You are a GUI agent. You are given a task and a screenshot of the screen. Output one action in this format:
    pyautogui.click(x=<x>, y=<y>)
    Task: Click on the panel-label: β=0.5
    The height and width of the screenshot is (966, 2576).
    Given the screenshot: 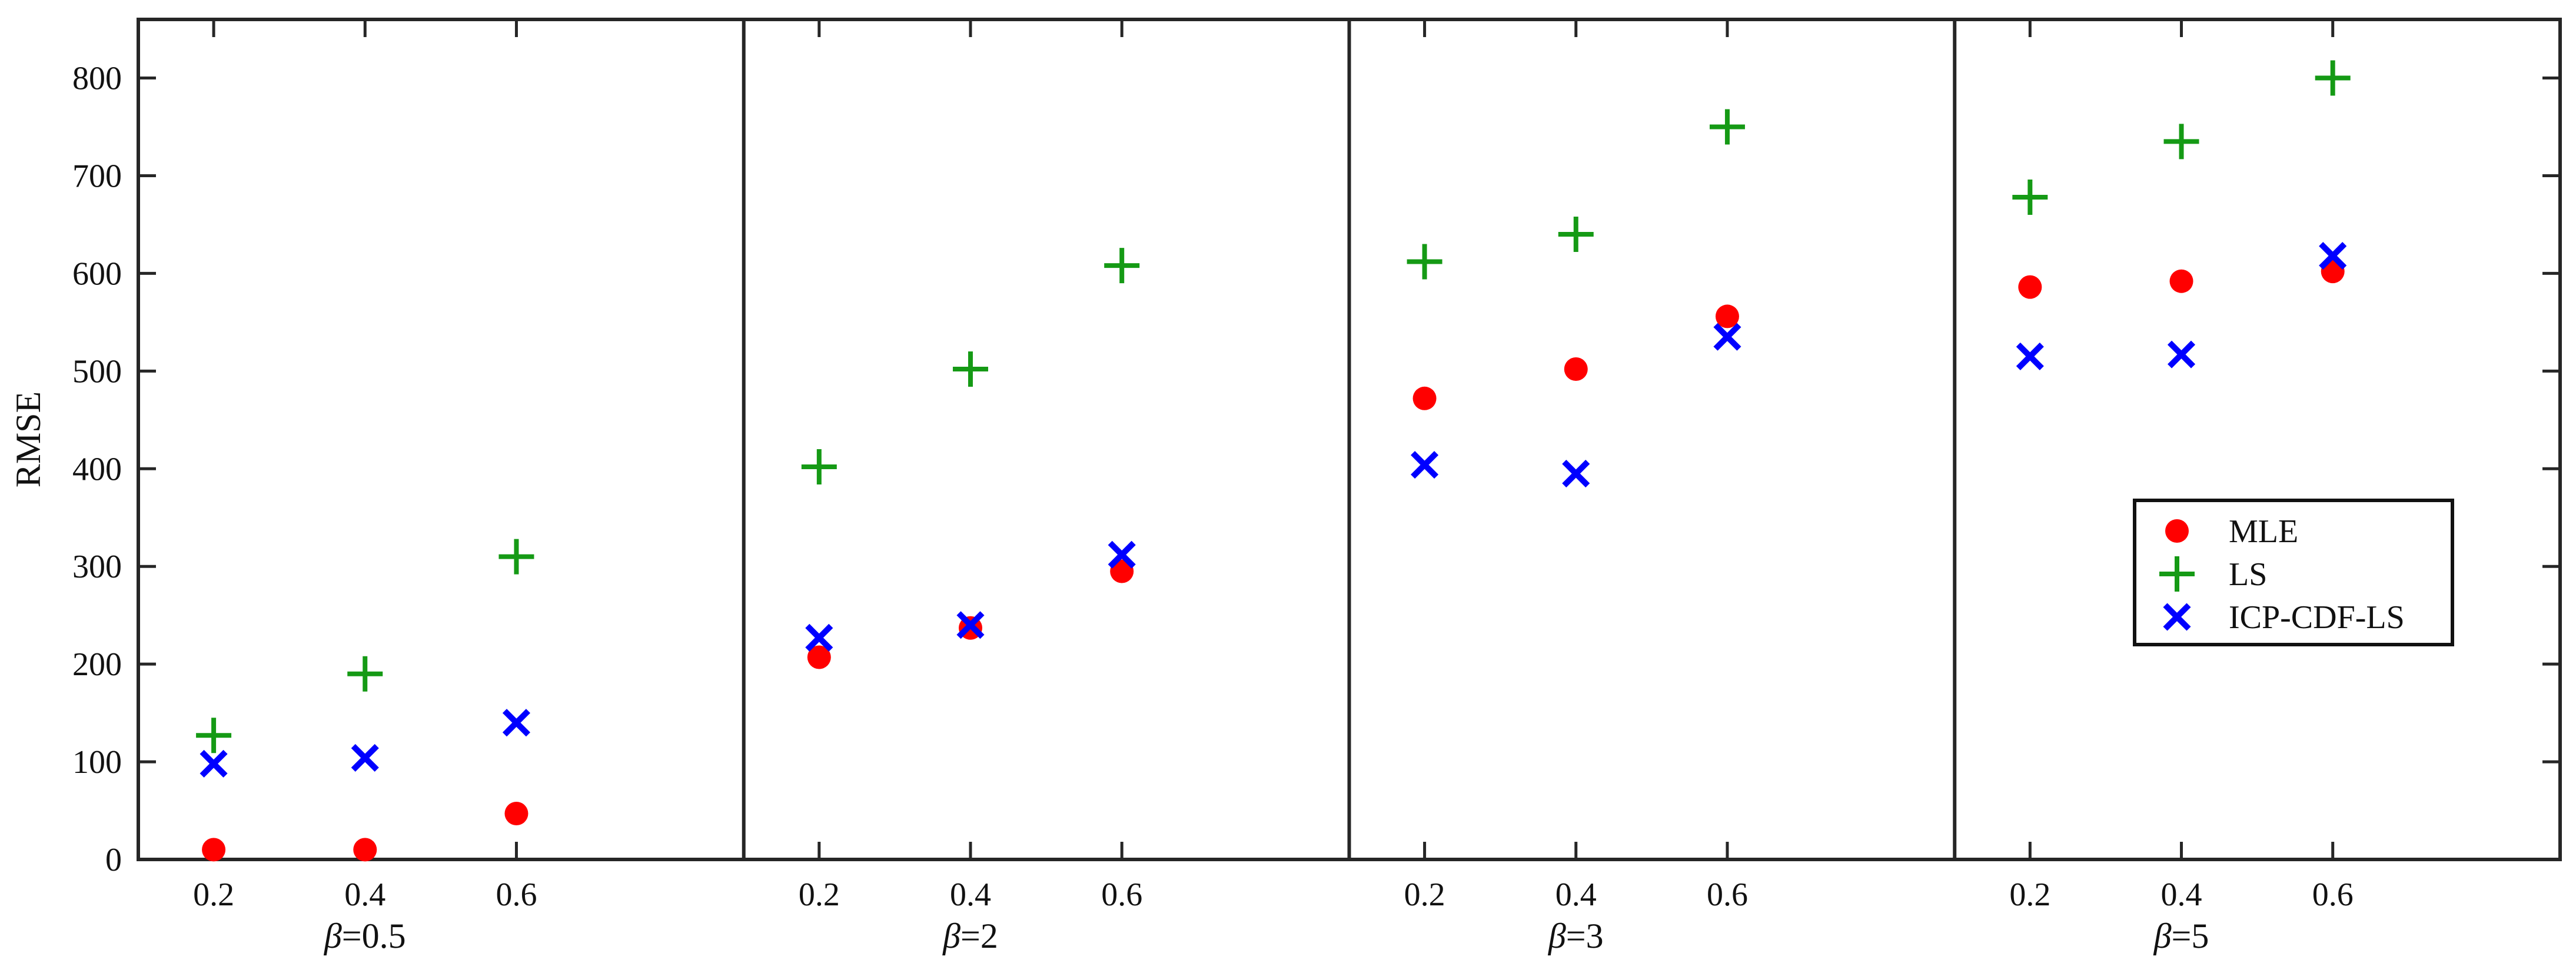 What is the action you would take?
    pyautogui.click(x=365, y=936)
    